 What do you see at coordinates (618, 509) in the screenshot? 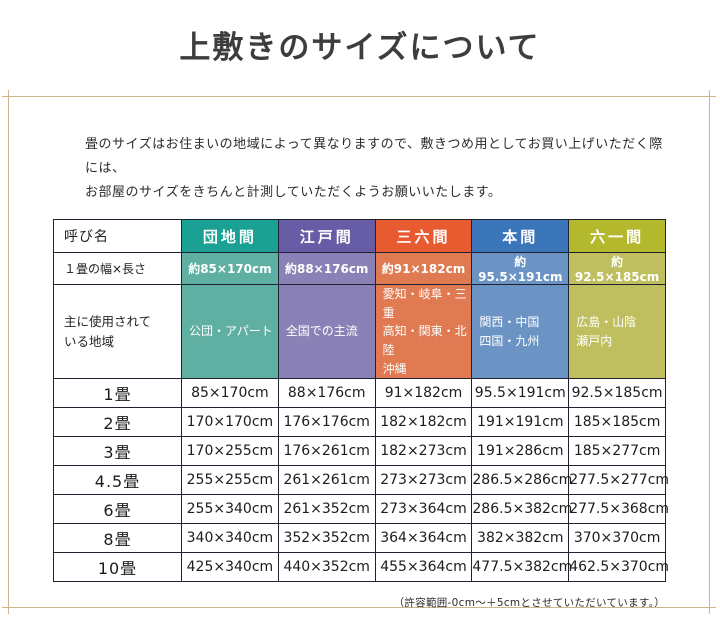
I see `value-cell: 277.5×368cm` at bounding box center [618, 509].